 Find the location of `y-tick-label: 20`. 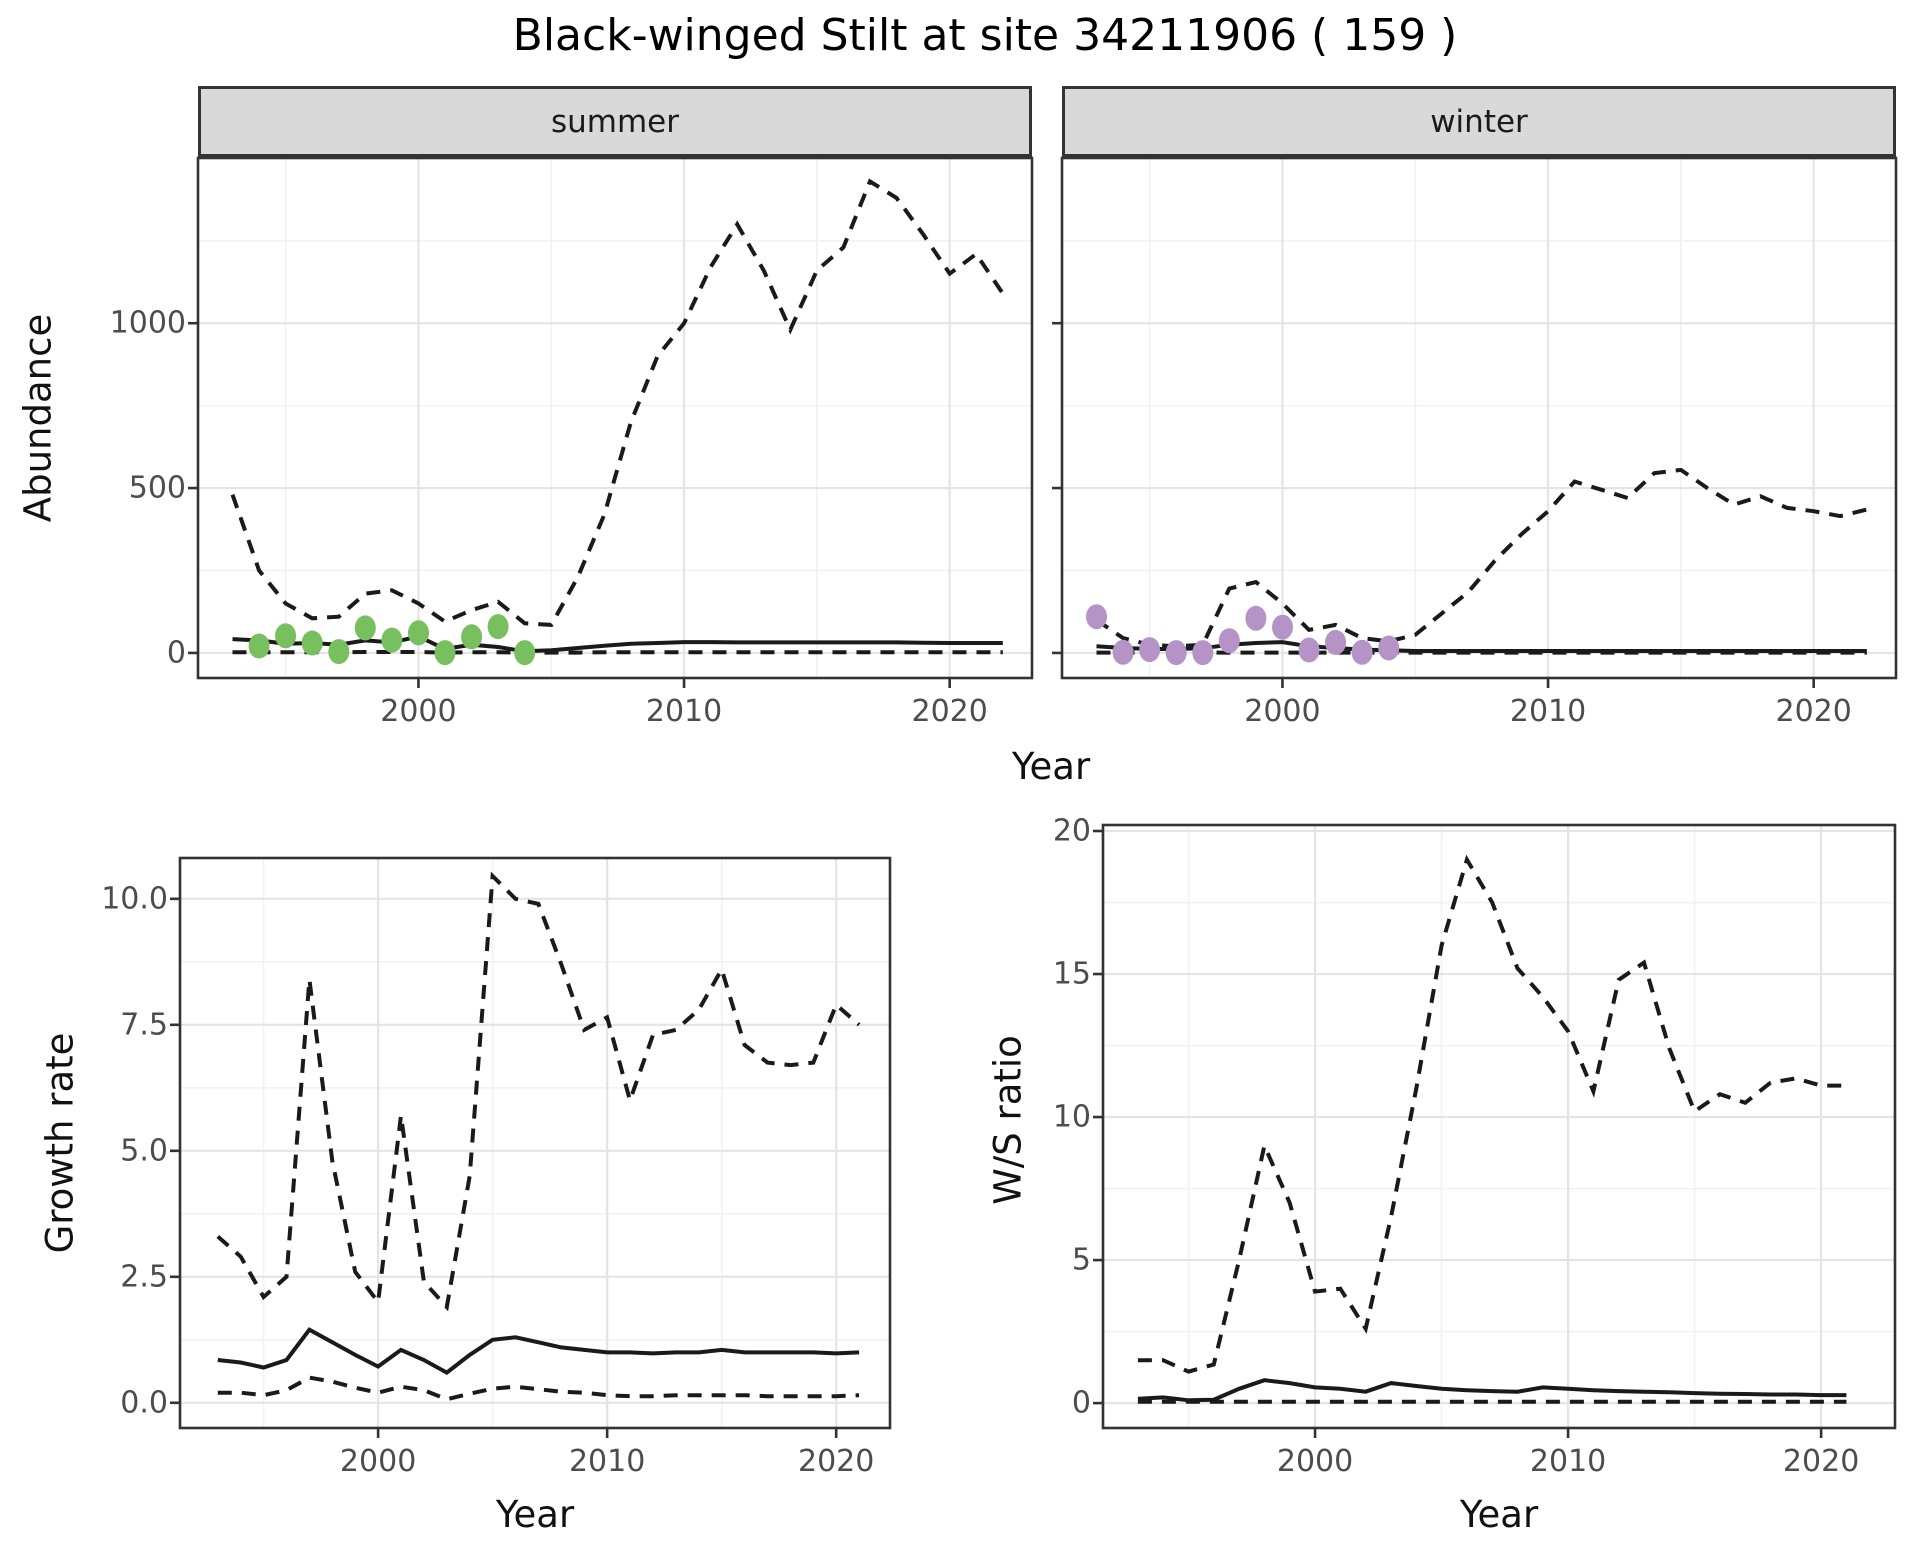

y-tick-label: 20 is located at coordinates (1071, 831).